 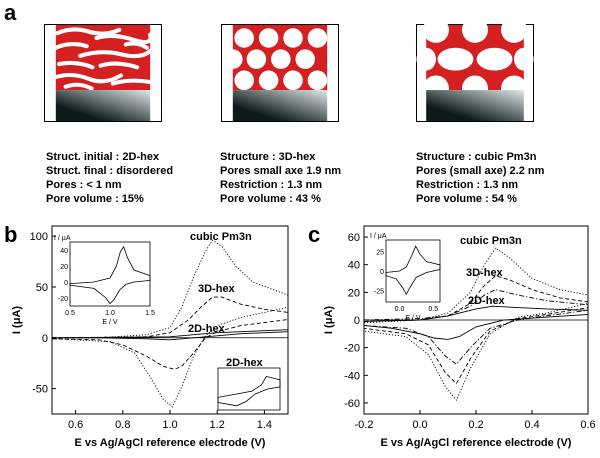 I want to click on inset-y-tick-label: -20, so click(x=63, y=299).